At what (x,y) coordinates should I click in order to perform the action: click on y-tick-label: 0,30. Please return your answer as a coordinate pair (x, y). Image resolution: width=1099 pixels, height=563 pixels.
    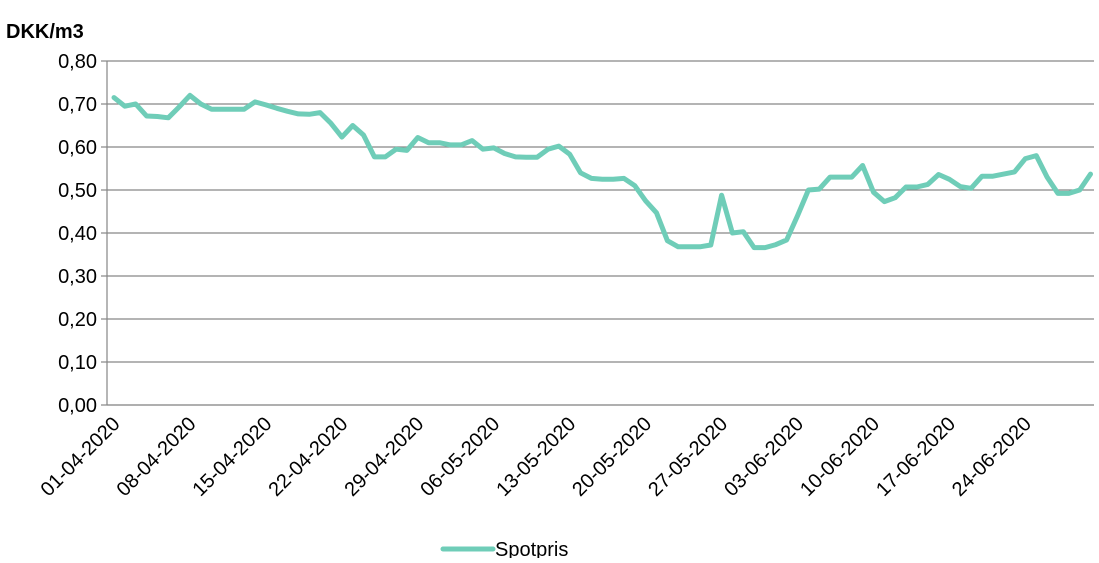
    Looking at the image, I should click on (77, 277).